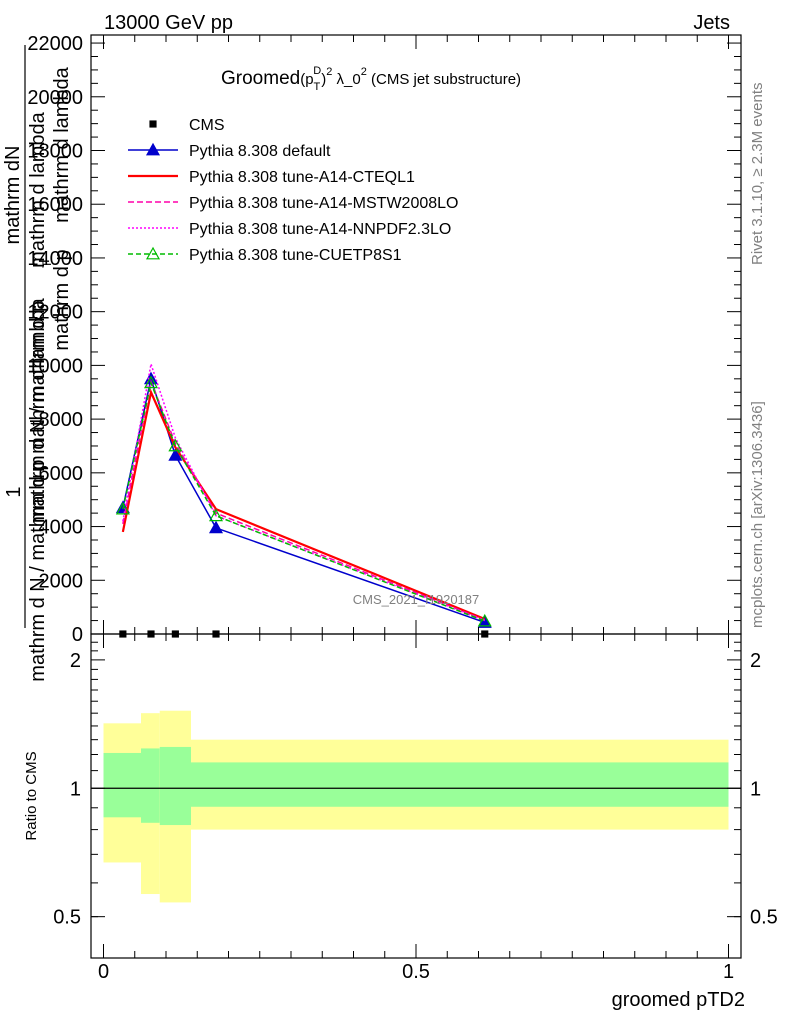  I want to click on ratio-y-tick-label-right: 0.5, so click(764, 918).